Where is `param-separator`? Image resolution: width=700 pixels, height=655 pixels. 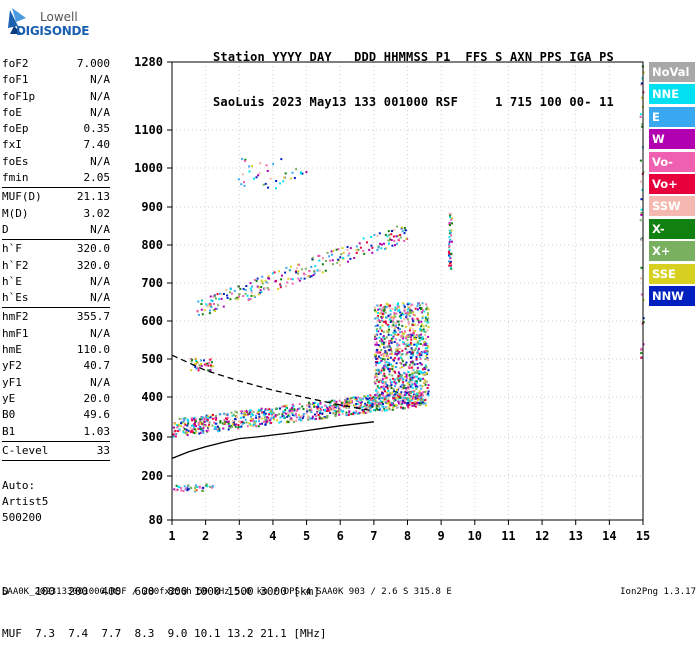 param-separator is located at coordinates (56, 441).